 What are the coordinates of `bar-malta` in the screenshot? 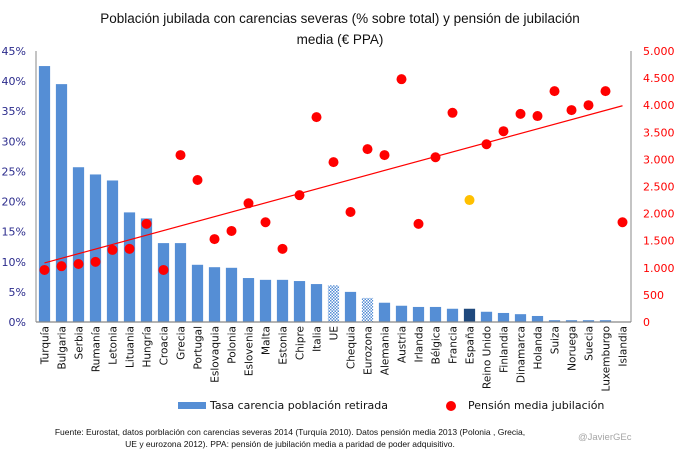 It's located at (265, 300).